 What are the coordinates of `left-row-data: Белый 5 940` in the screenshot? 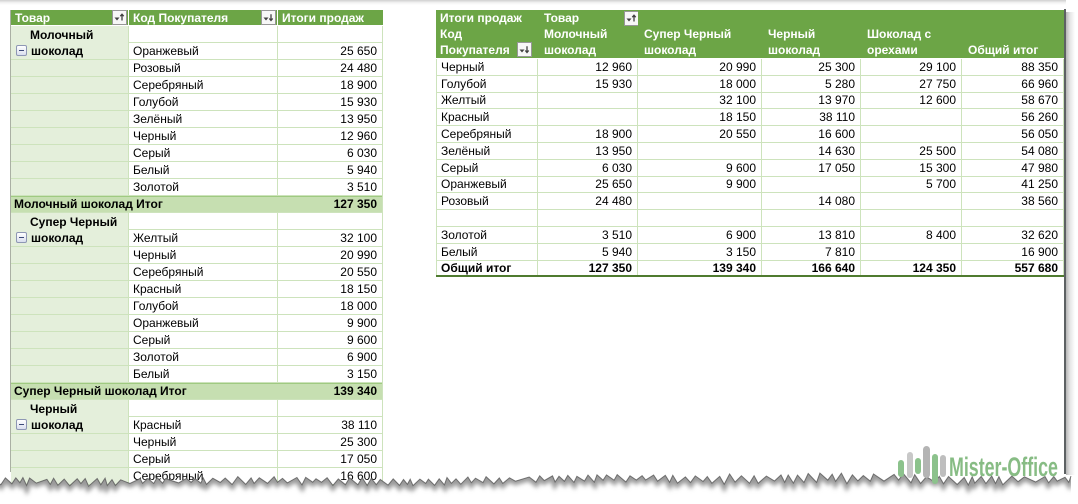 It's located at (197, 170).